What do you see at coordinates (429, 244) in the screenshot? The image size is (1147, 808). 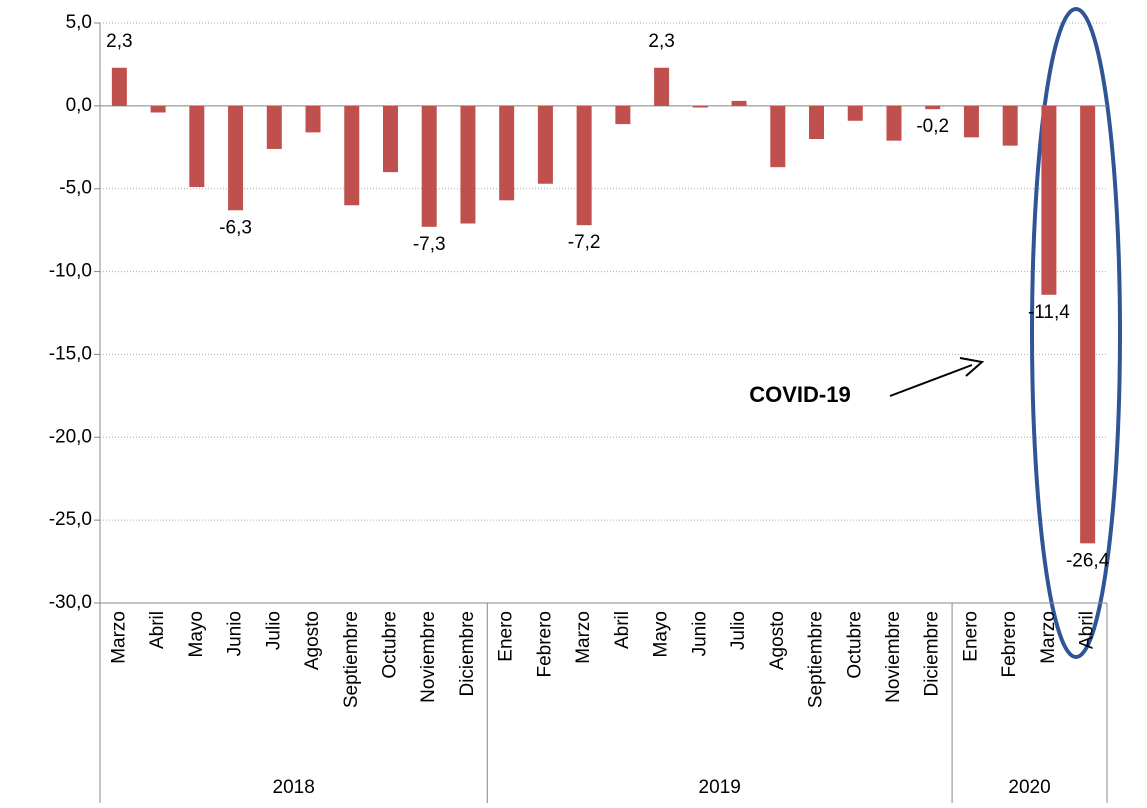 I see `value-label: -7,3` at bounding box center [429, 244].